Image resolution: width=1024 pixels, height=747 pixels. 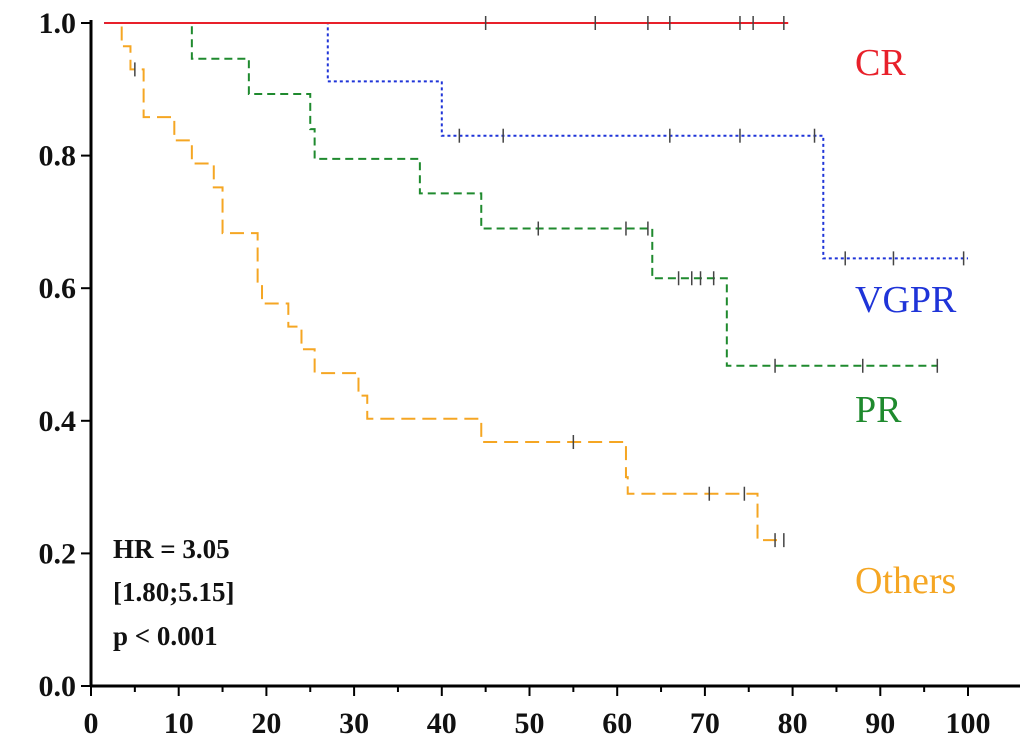 I want to click on series-labels-group: CR VGPR PR Others, so click(x=906, y=322).